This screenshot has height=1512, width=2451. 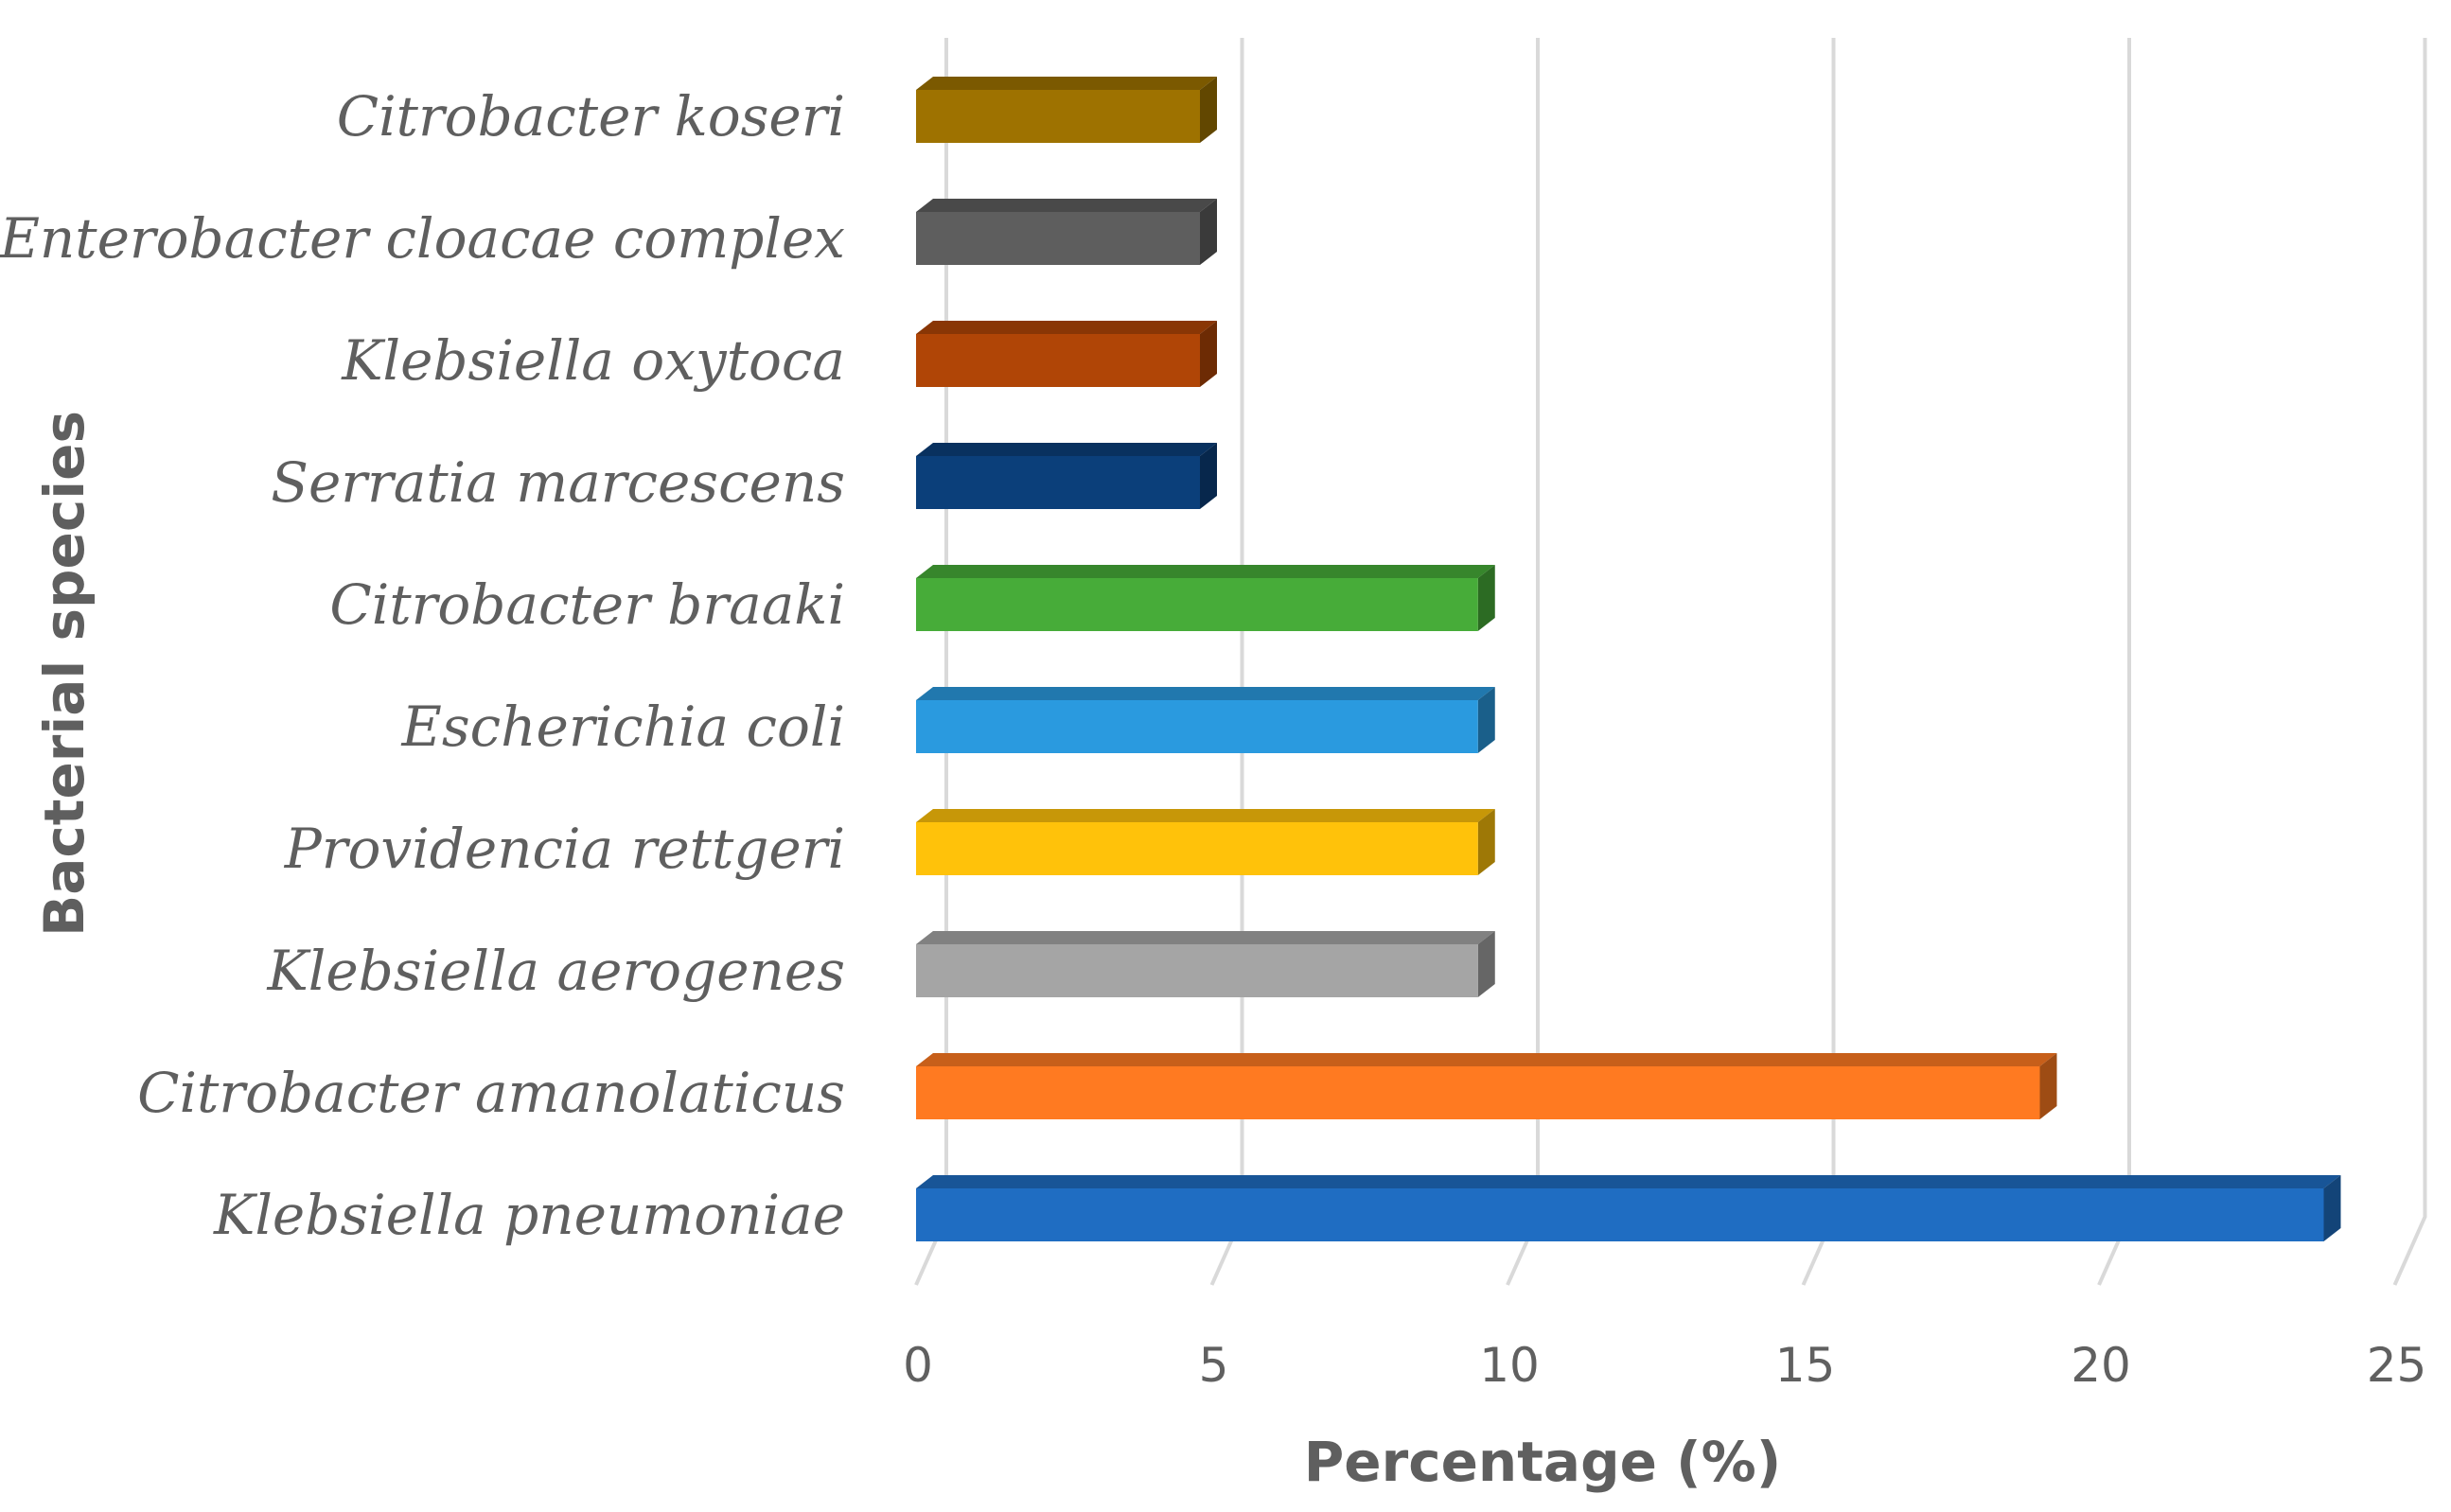 What do you see at coordinates (1214, 1365) in the screenshot?
I see `x-tick-label: 5` at bounding box center [1214, 1365].